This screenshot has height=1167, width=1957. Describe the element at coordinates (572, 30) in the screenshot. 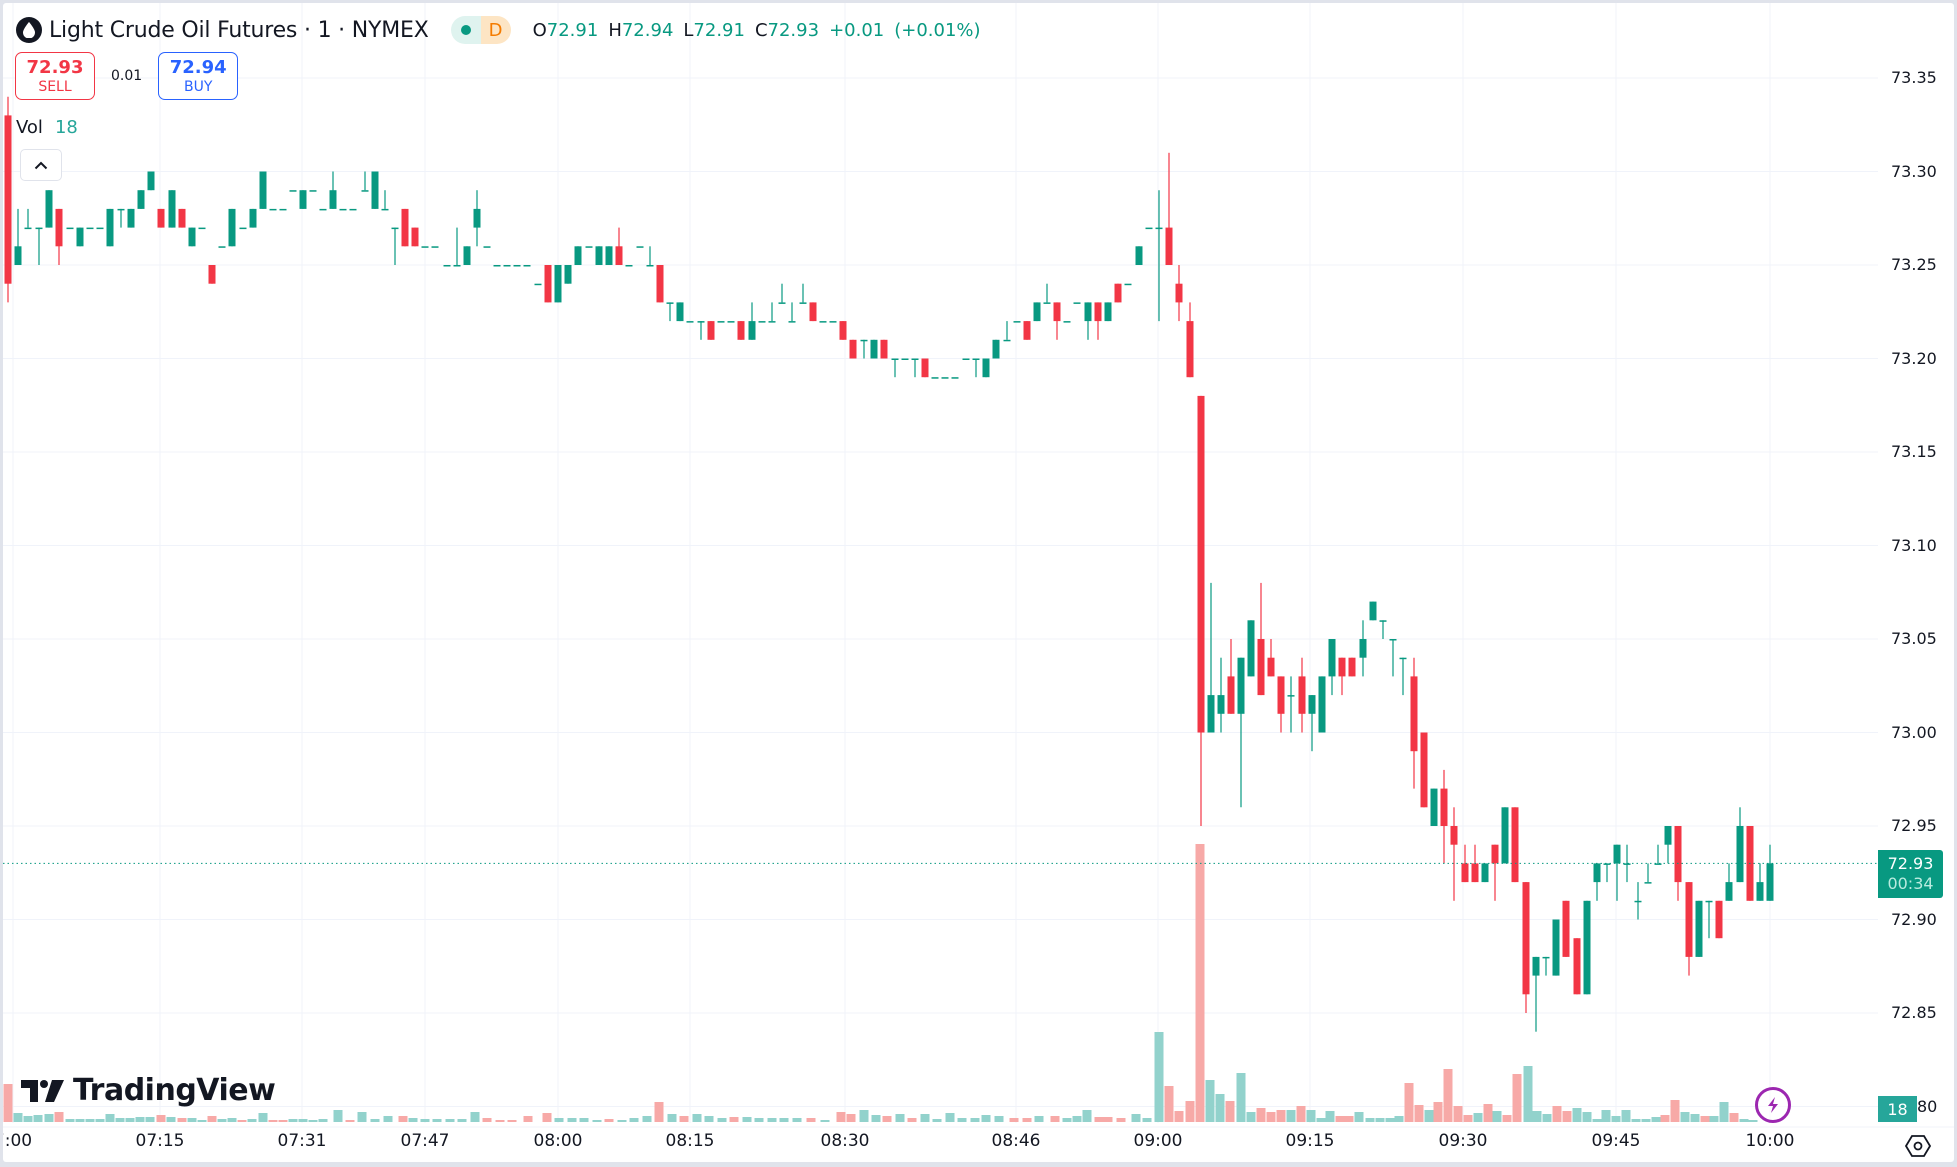

I see `open-value: 72.91` at that location.